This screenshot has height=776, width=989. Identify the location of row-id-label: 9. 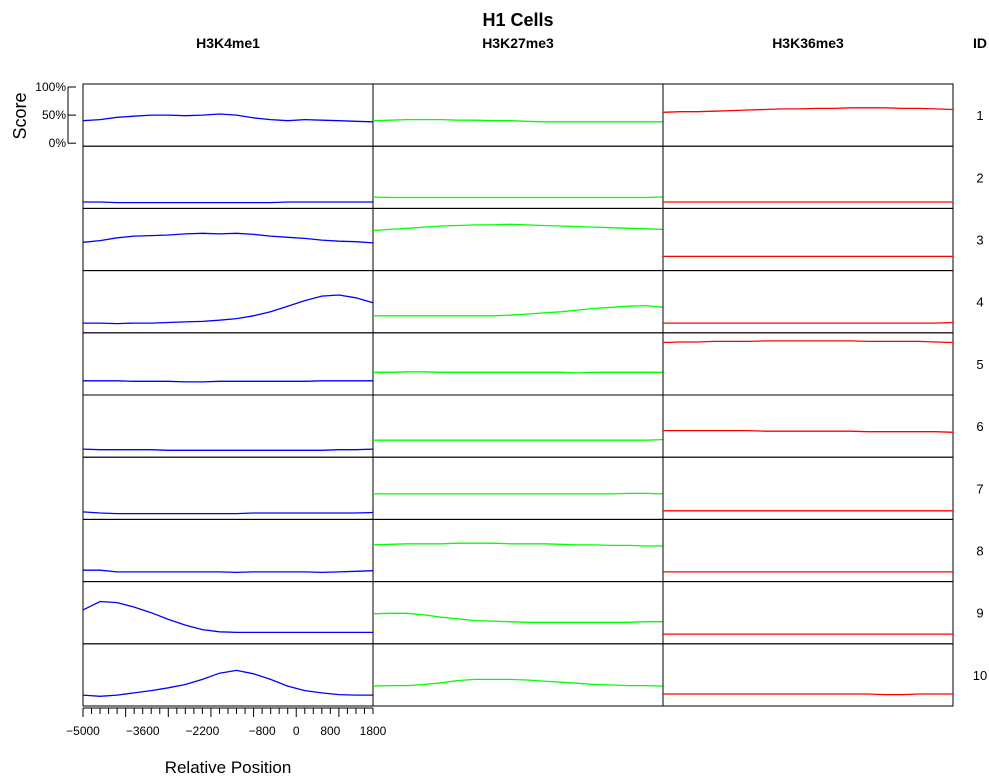
(979, 613).